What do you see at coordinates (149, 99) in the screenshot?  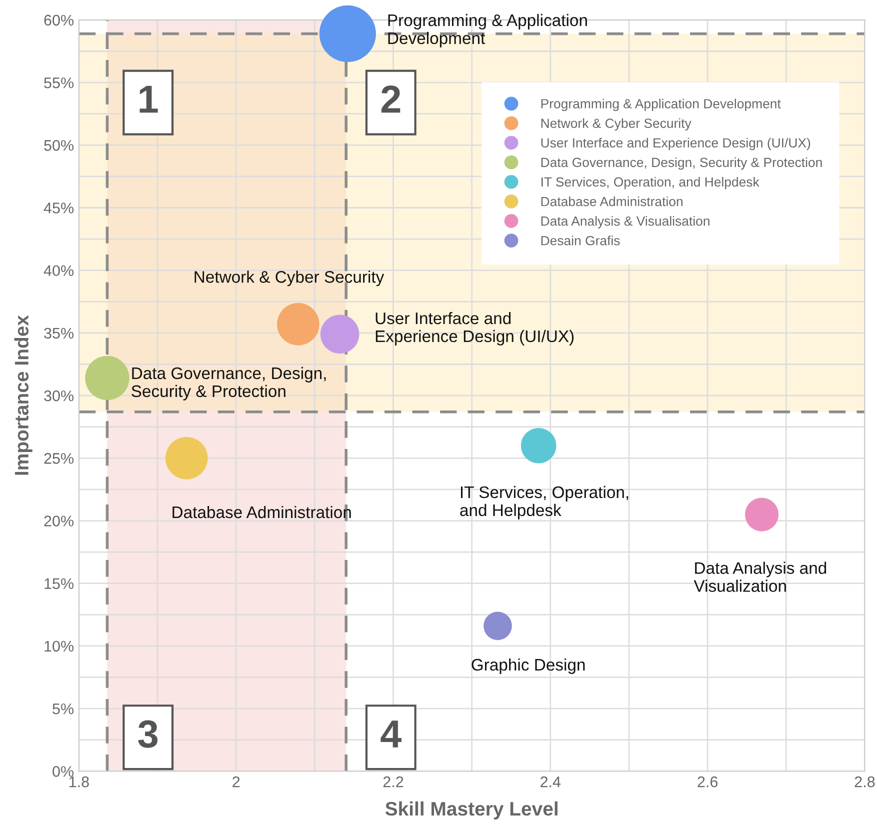 I see `annotation: 1` at bounding box center [149, 99].